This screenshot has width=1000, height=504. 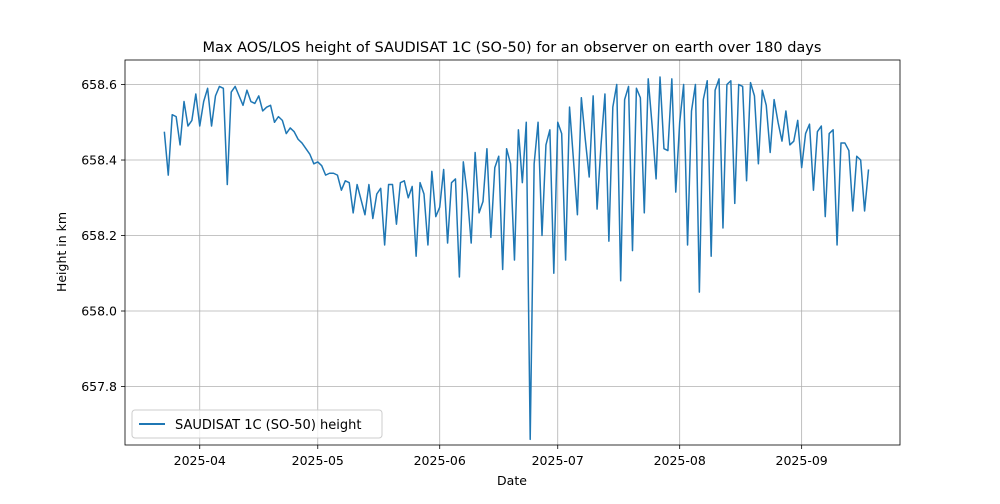 I want to click on x-tick-label: 2025-07, so click(x=558, y=460).